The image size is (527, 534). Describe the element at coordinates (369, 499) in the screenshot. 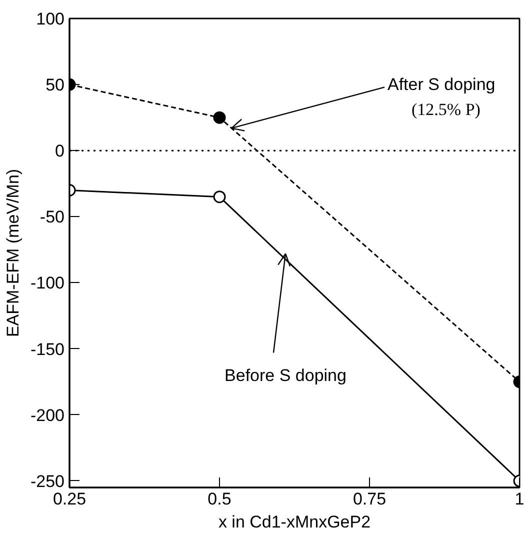

I see `x-tick-label: 0.75` at that location.